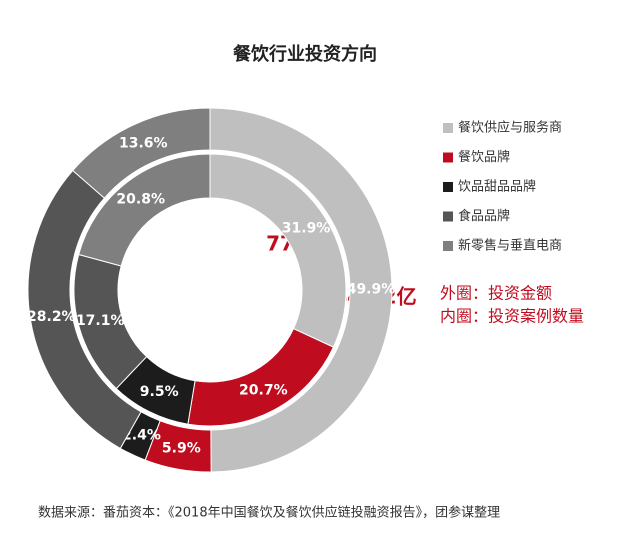  Describe the element at coordinates (371, 289) in the screenshot. I see `data-label: 49.9%` at that location.